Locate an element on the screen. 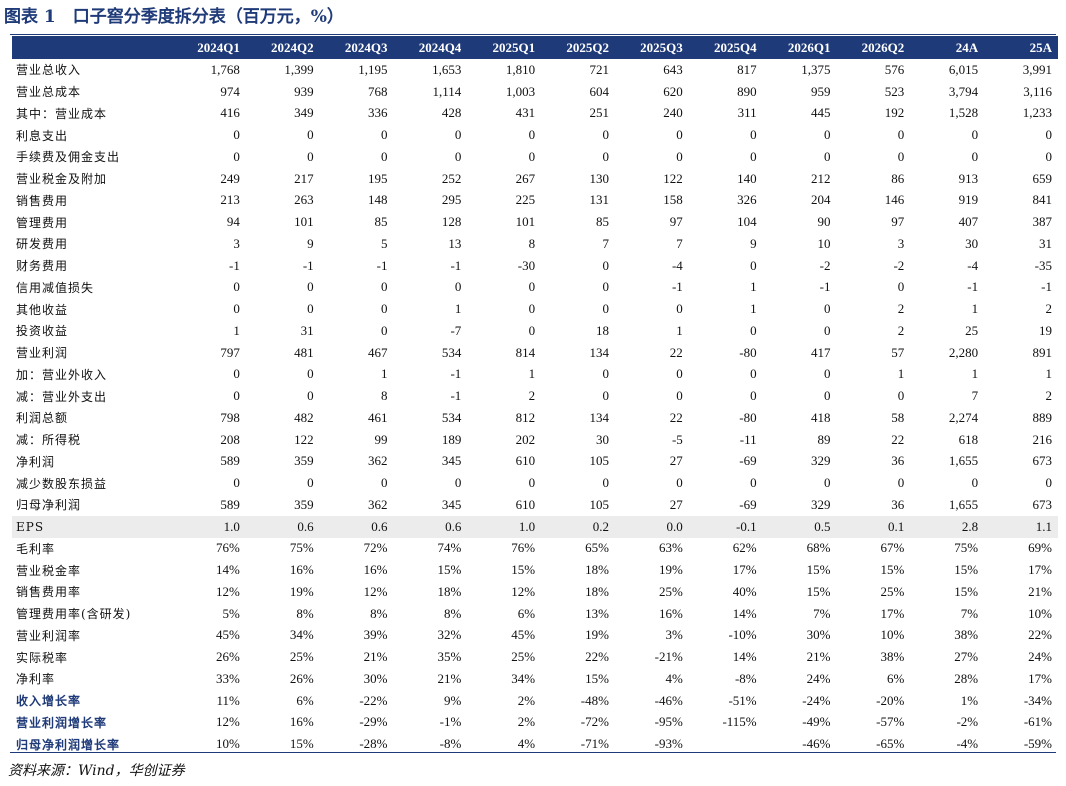 The width and height of the screenshot is (1066, 786). table-cell: 99 is located at coordinates (381, 439).